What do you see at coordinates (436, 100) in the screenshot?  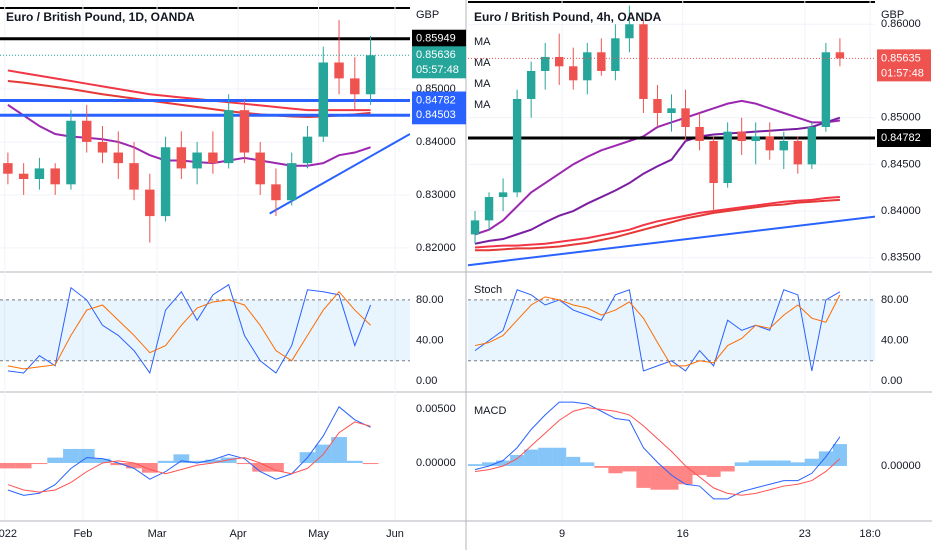 I see `price-label: 0.84782` at bounding box center [436, 100].